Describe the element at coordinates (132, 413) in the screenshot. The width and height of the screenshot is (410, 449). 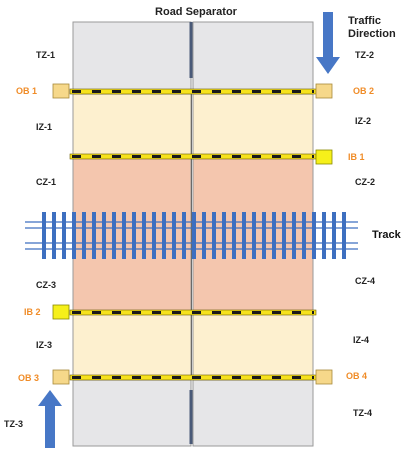
I see `tz-bottom-left` at that location.